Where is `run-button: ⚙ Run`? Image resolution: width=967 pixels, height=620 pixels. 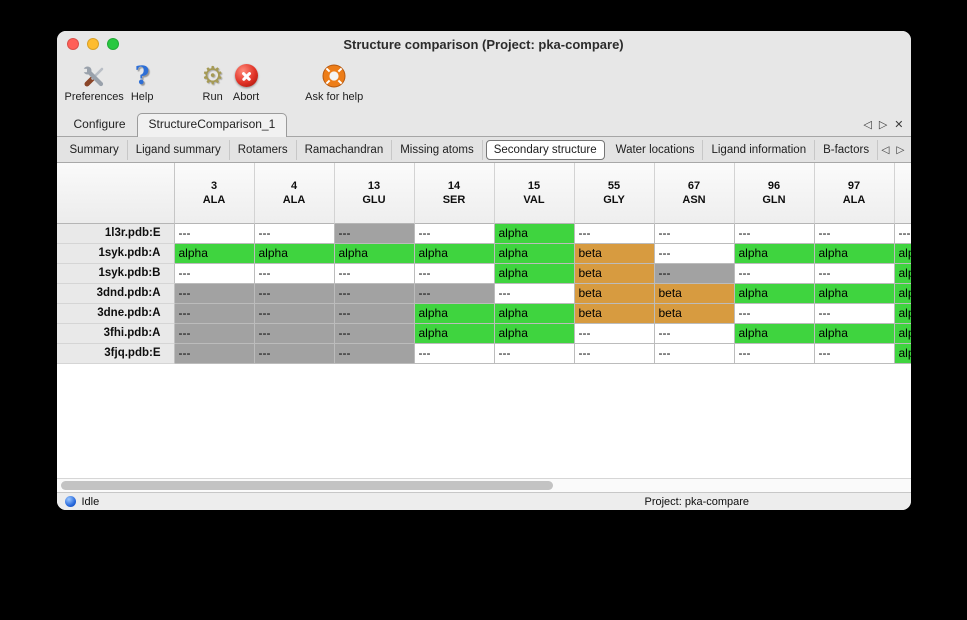 run-button: ⚙ Run is located at coordinates (212, 81).